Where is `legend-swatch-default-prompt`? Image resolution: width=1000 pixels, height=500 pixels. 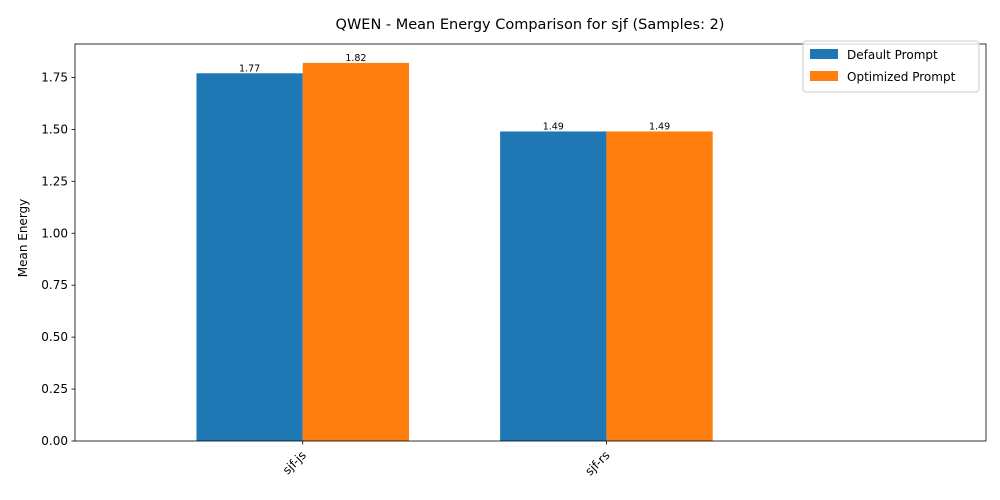
legend-swatch-default-prompt is located at coordinates (824, 54).